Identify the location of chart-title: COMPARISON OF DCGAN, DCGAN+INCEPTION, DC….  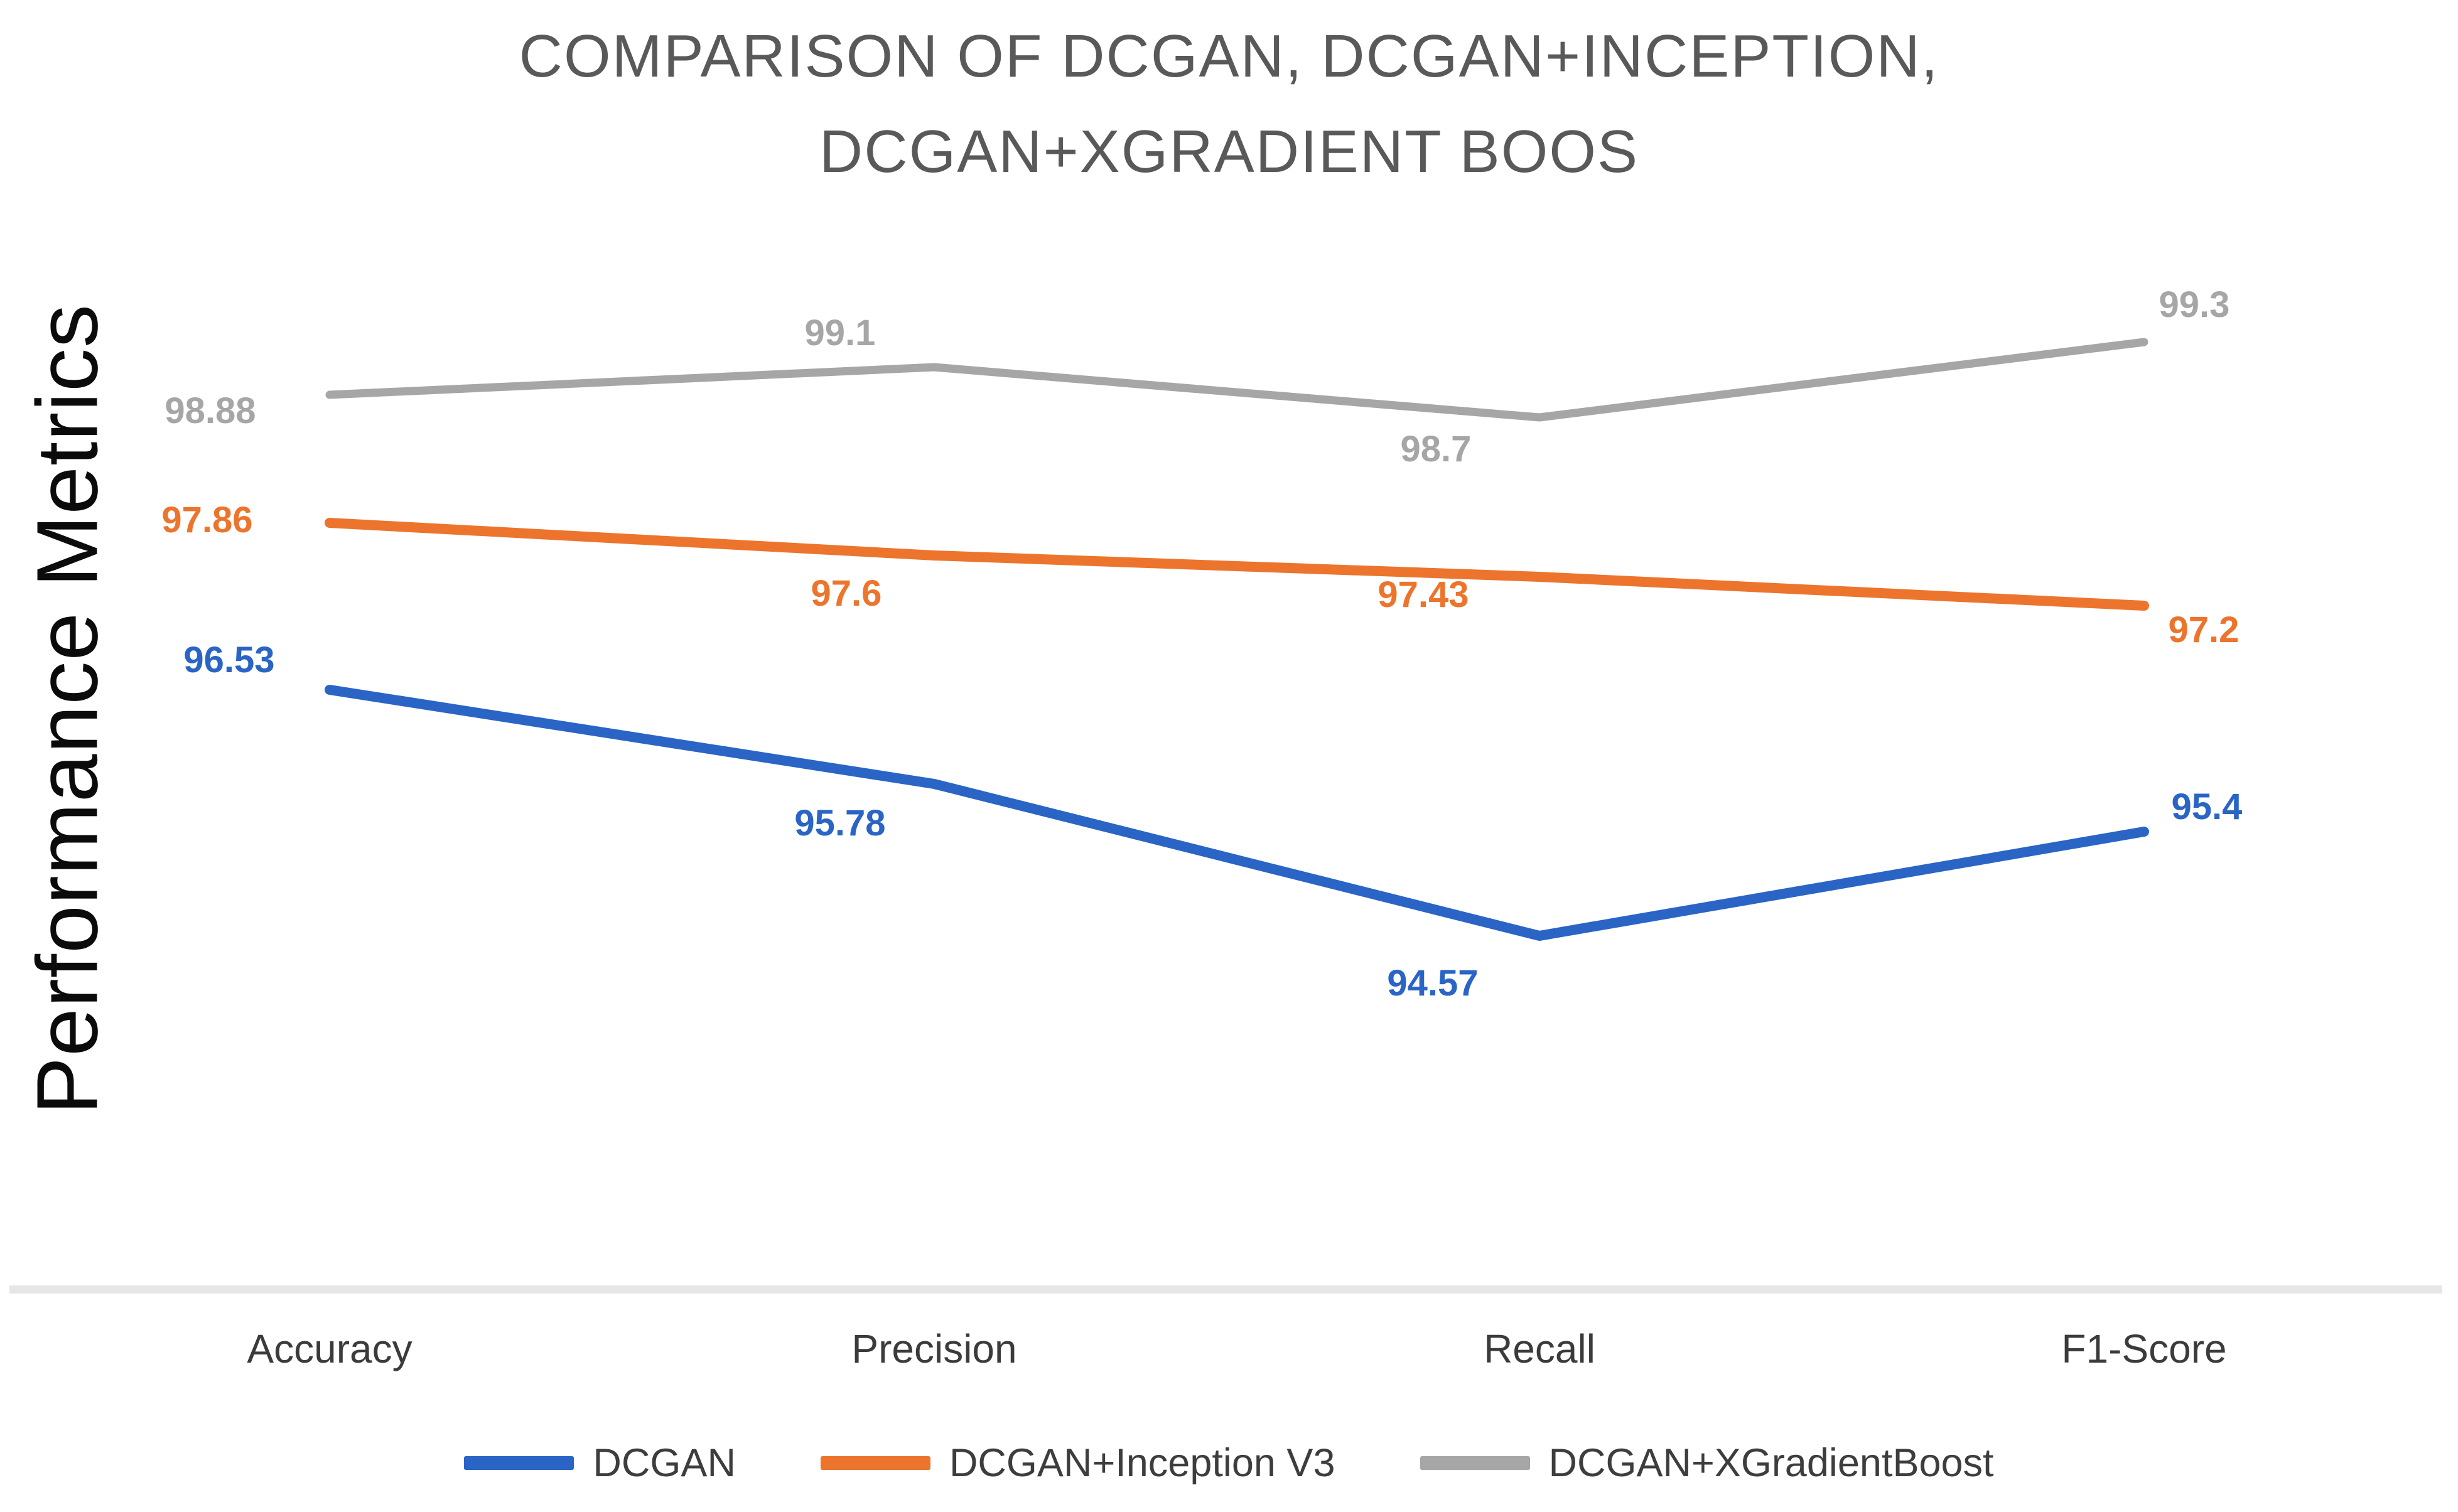
(1229, 104).